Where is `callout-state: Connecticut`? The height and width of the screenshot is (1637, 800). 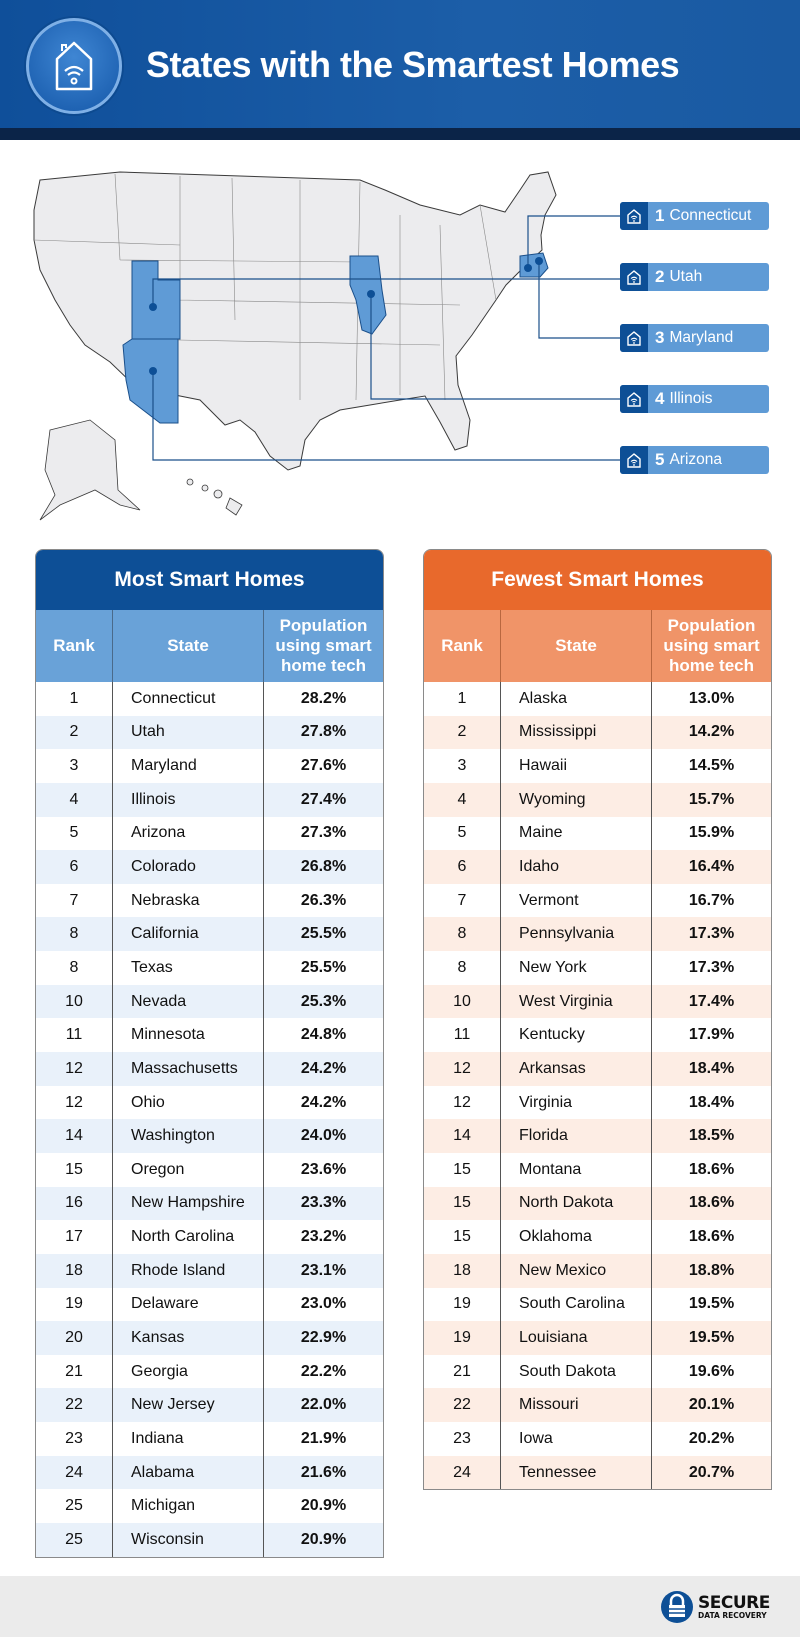
callout-state: Connecticut is located at coordinates (710, 215).